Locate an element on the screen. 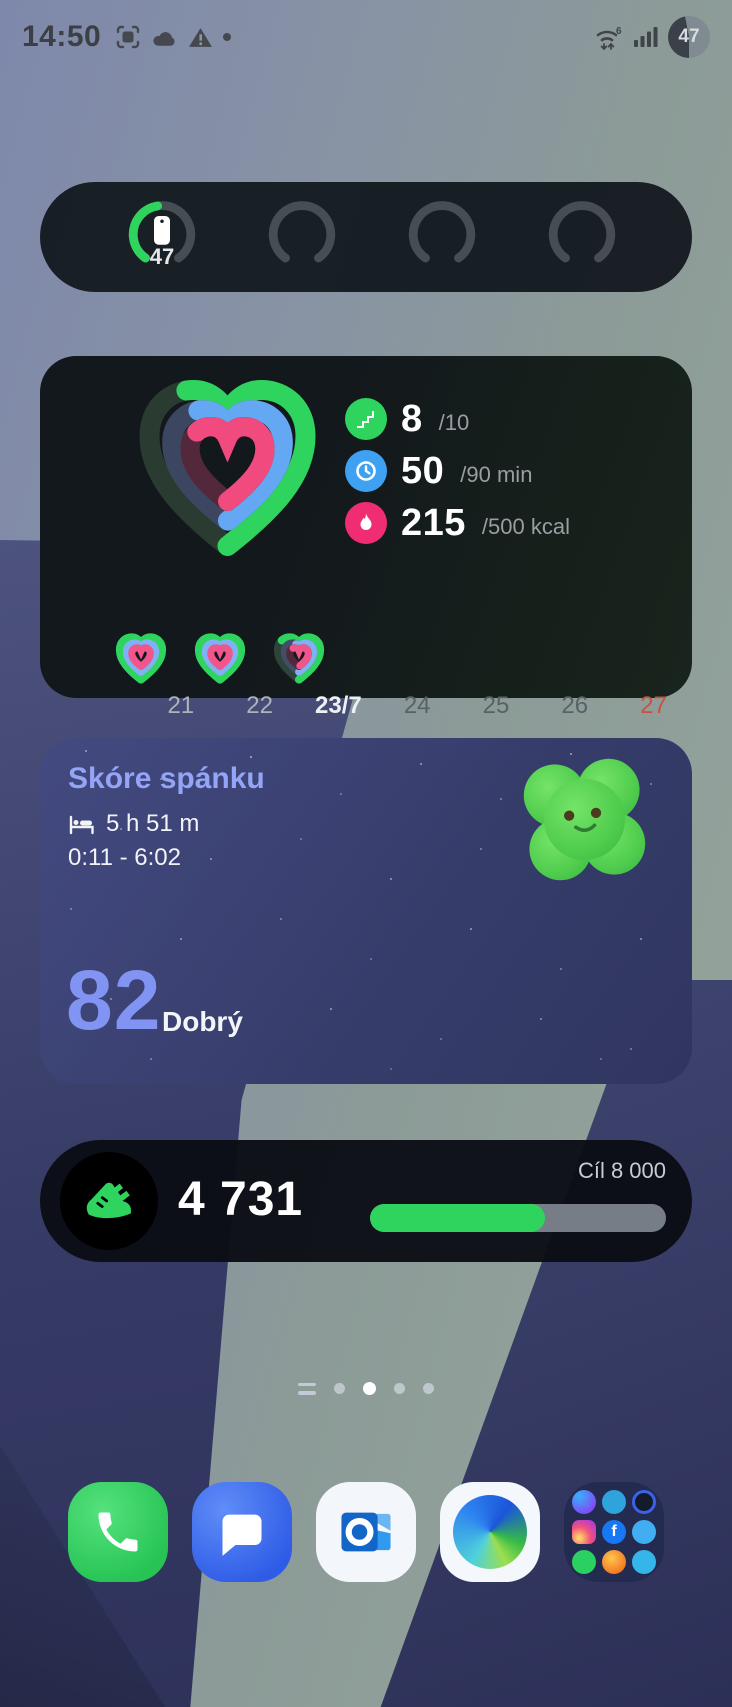 This screenshot has height=1707, width=732. day-cell-today: 27 is located at coordinates (621, 692).